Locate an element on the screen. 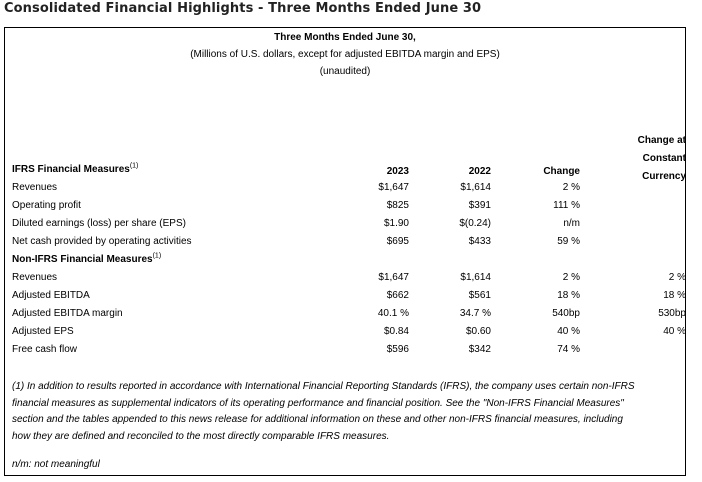 The width and height of the screenshot is (702, 482). row-label: Diluted earnings (loss) per share (EPS) is located at coordinates (99, 223).